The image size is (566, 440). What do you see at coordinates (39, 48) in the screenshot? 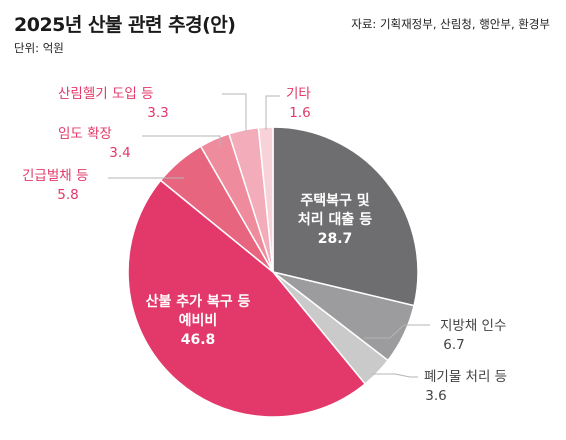
I see `unit-label: 단위: 억원` at bounding box center [39, 48].